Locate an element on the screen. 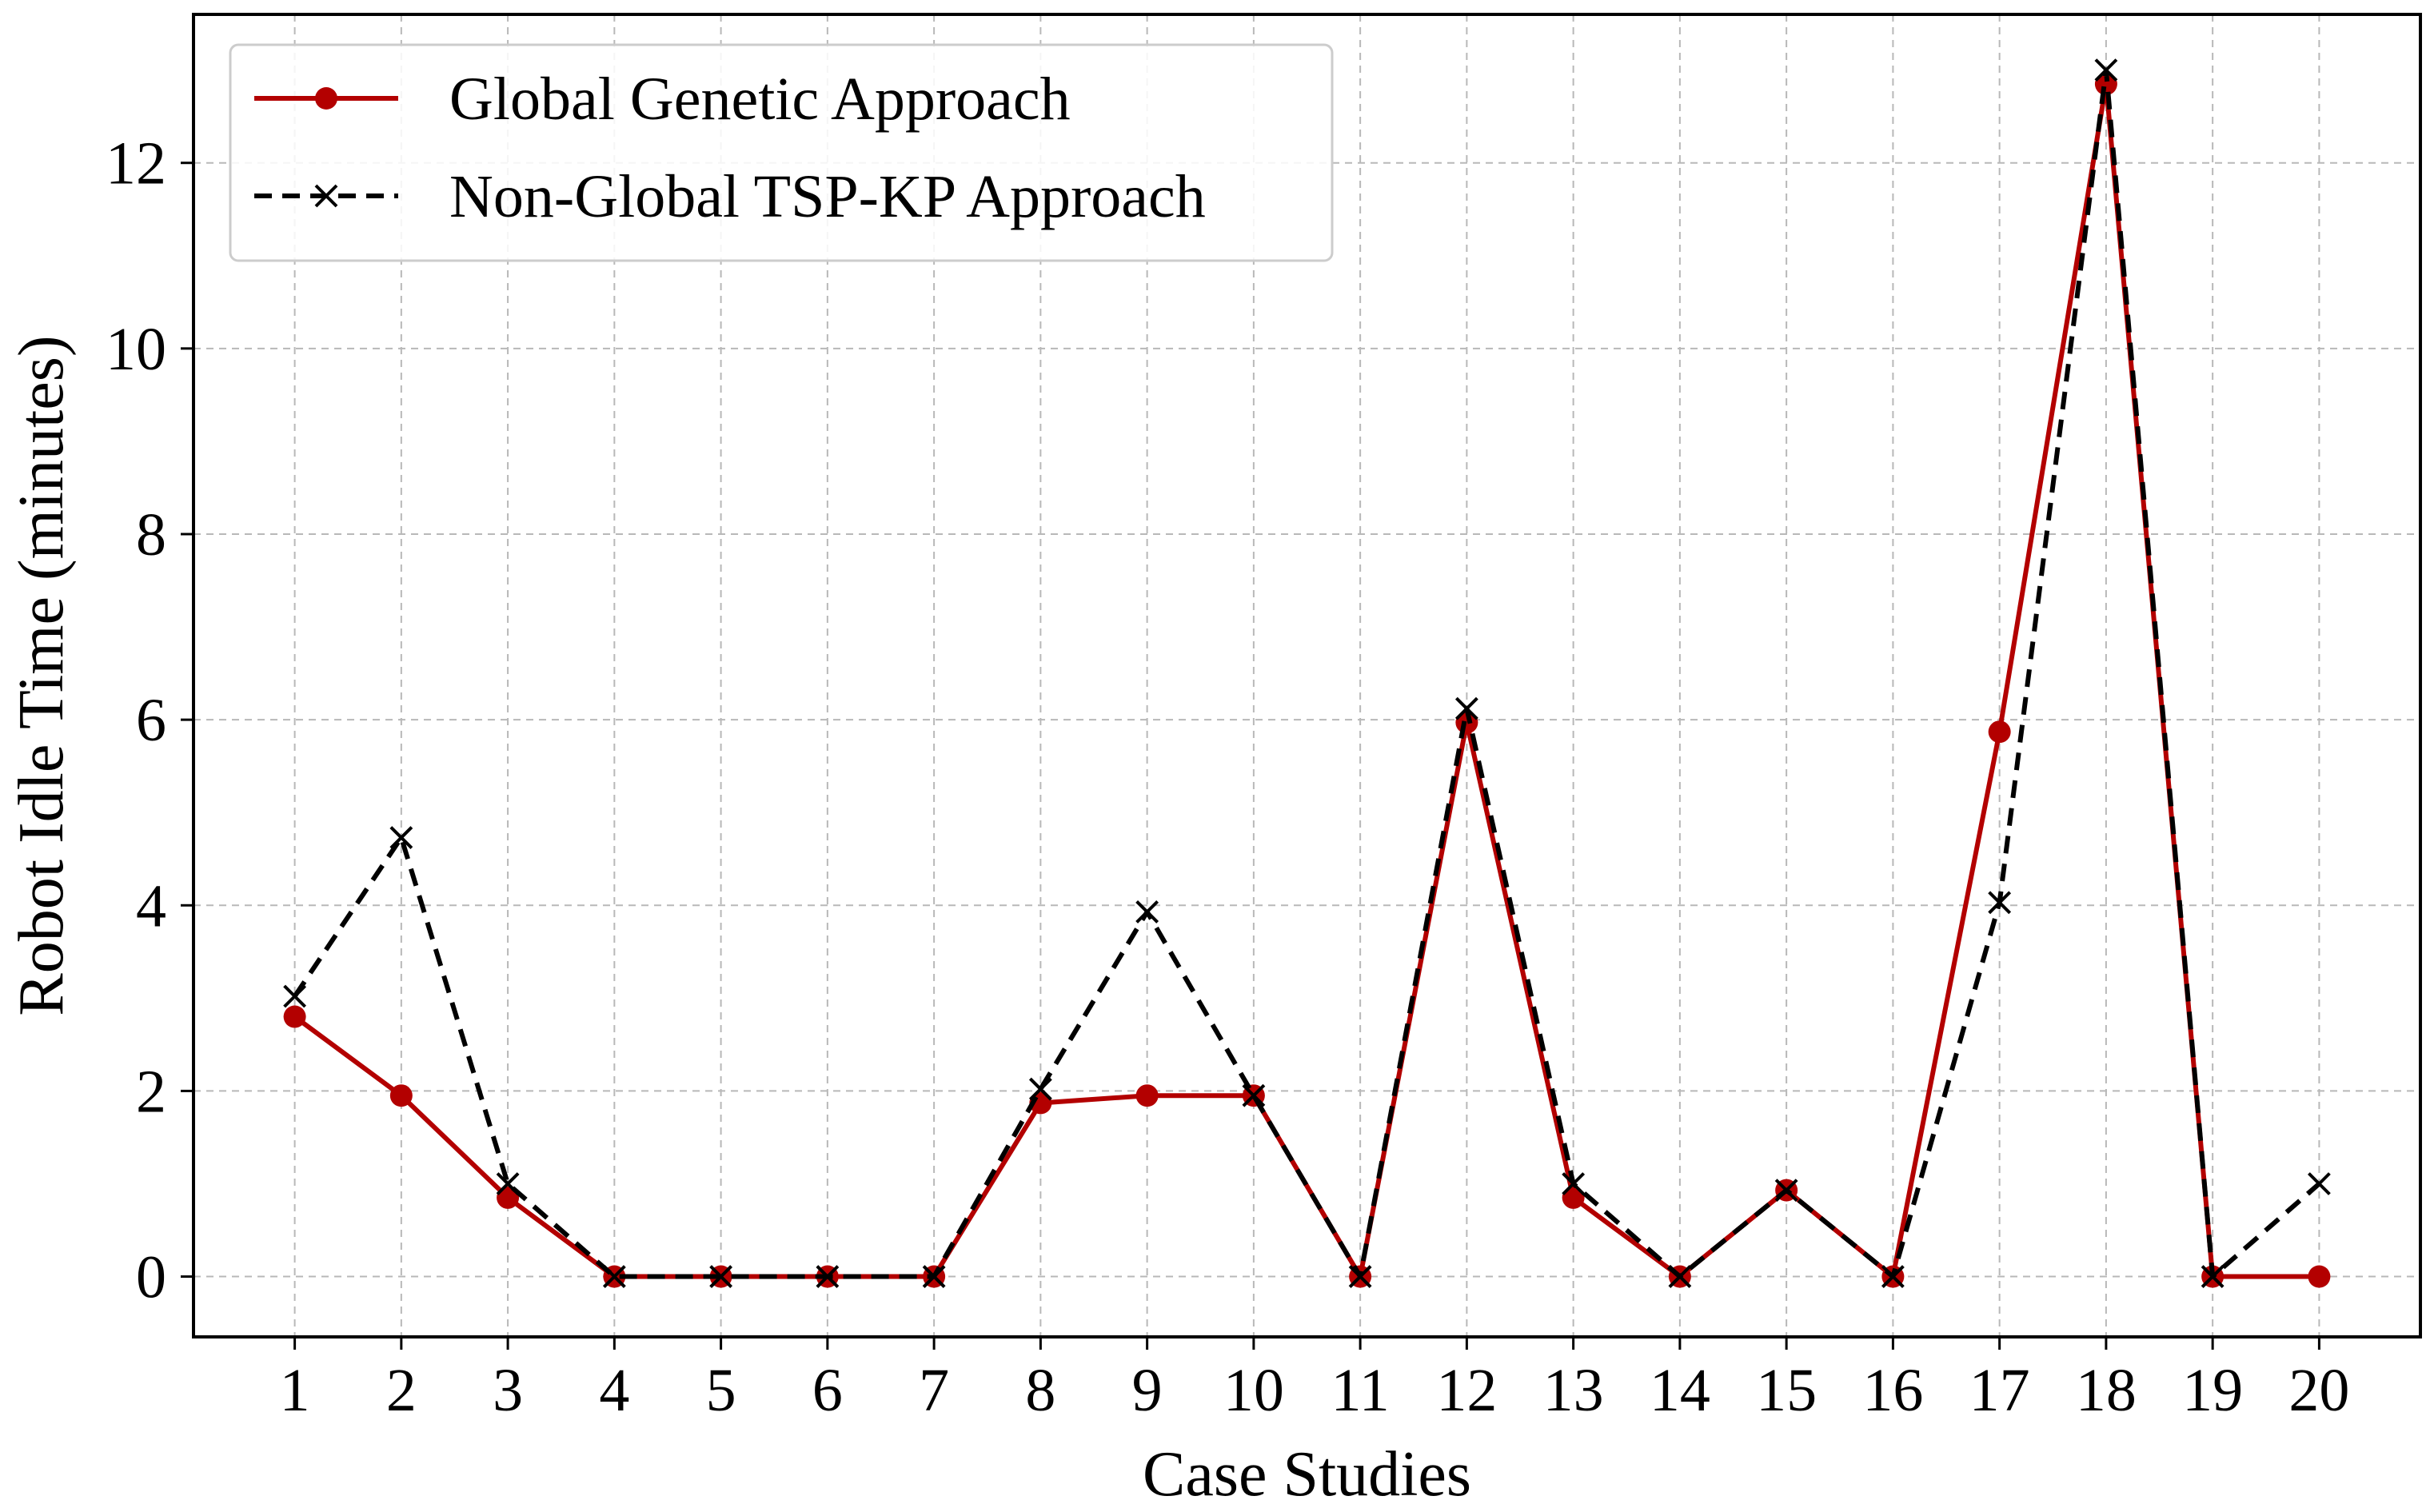  x-axis-title: Case Studies is located at coordinates (1307, 1474).